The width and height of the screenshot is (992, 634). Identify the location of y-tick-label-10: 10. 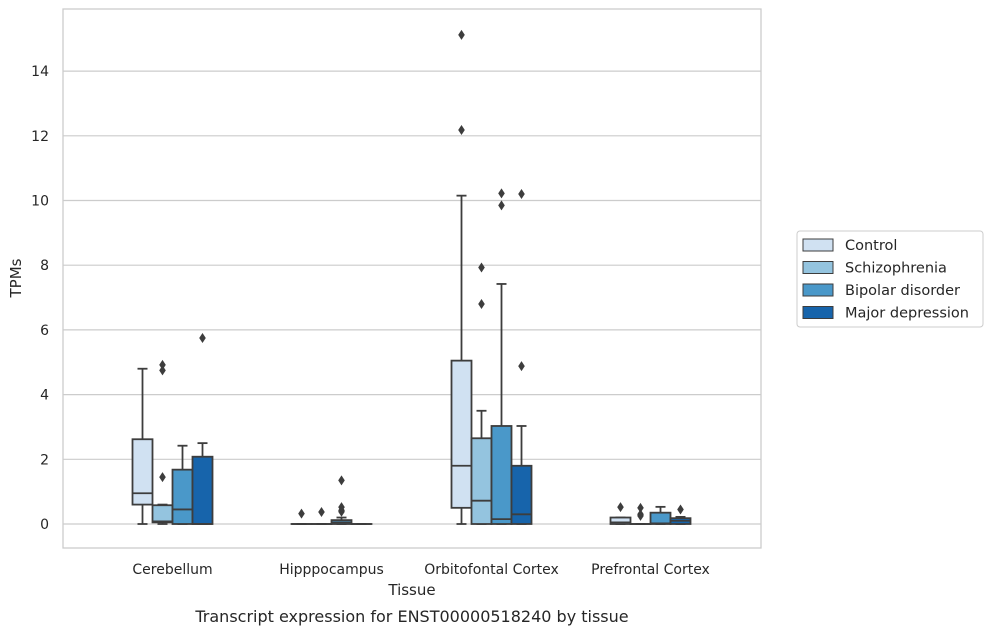
(40, 202).